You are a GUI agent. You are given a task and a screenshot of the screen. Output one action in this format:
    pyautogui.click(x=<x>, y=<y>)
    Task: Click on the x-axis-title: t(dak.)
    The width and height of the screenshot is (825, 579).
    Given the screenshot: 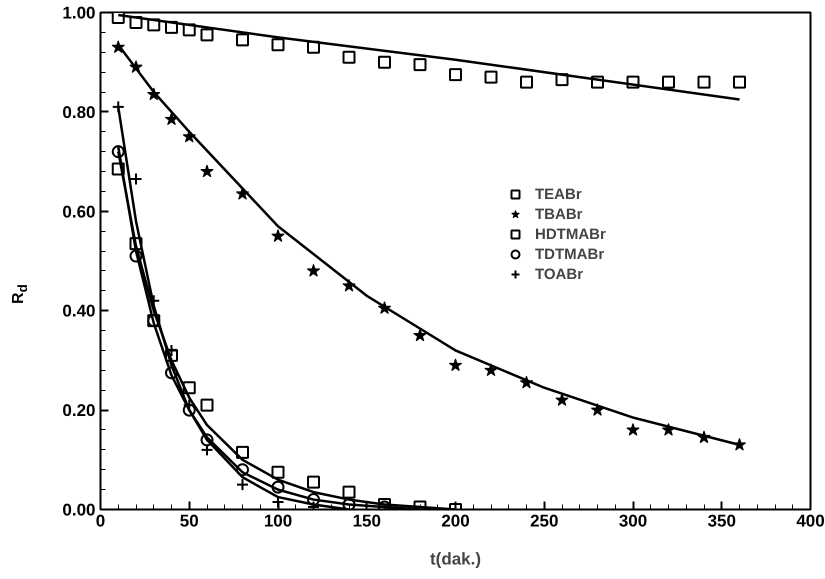 What is the action you would take?
    pyautogui.click(x=455, y=559)
    